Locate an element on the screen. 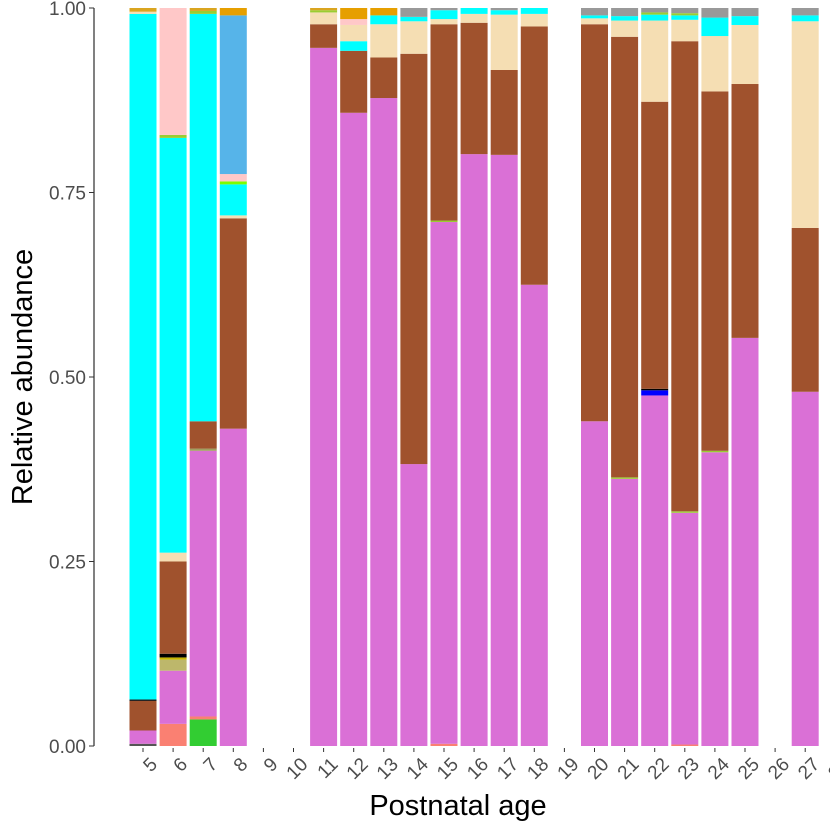 The image size is (830, 830). y-axis-title: Relative abundance is located at coordinates (23, 377).